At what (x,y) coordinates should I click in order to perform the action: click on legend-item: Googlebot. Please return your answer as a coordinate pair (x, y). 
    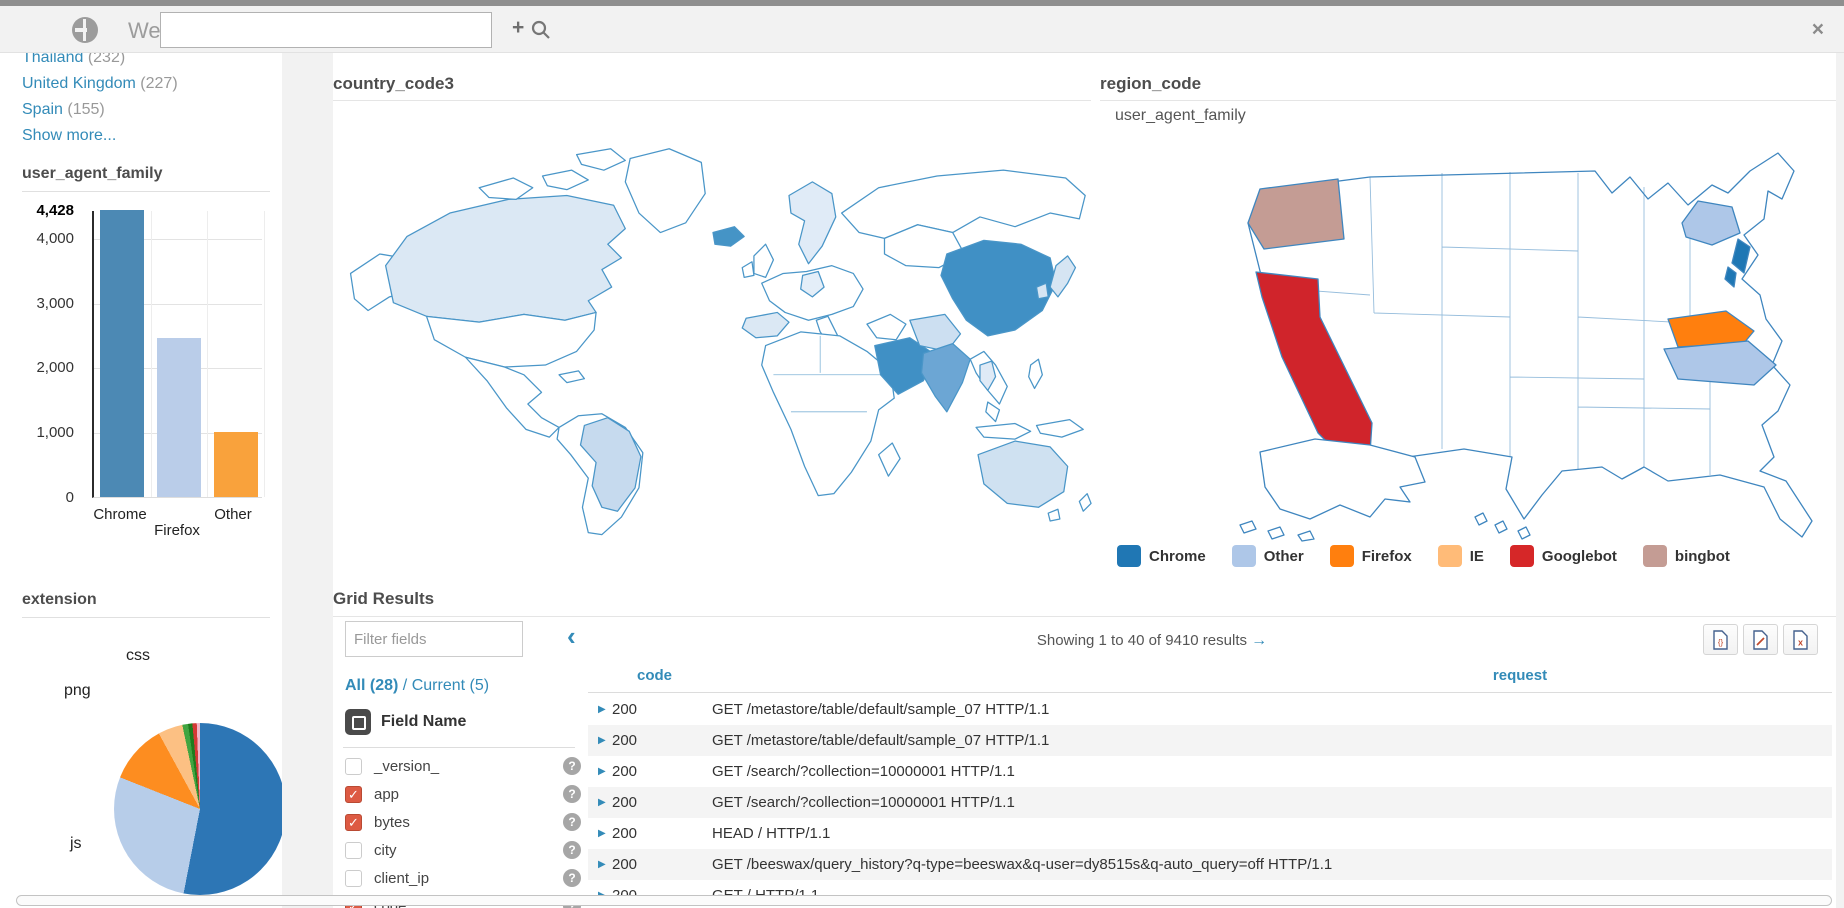
    Looking at the image, I should click on (1563, 556).